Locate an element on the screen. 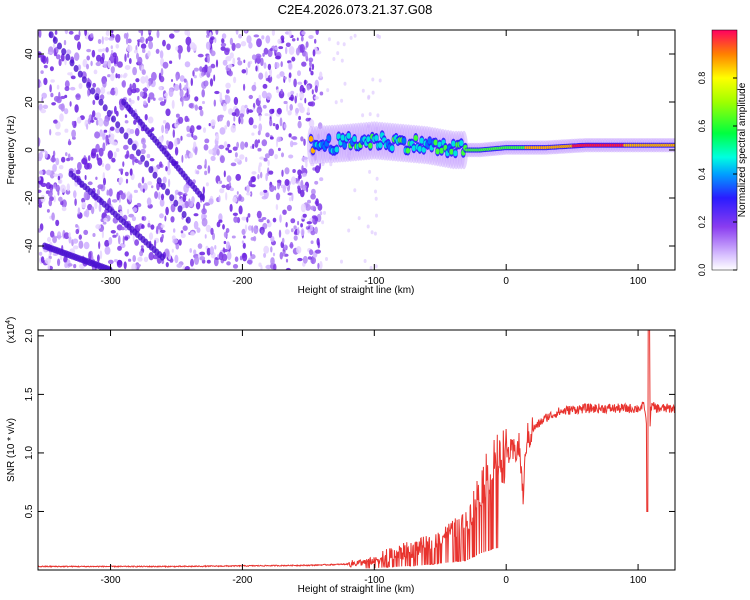  figure-title: C2E4.2026.073.21.37.G08 is located at coordinates (355, 9).